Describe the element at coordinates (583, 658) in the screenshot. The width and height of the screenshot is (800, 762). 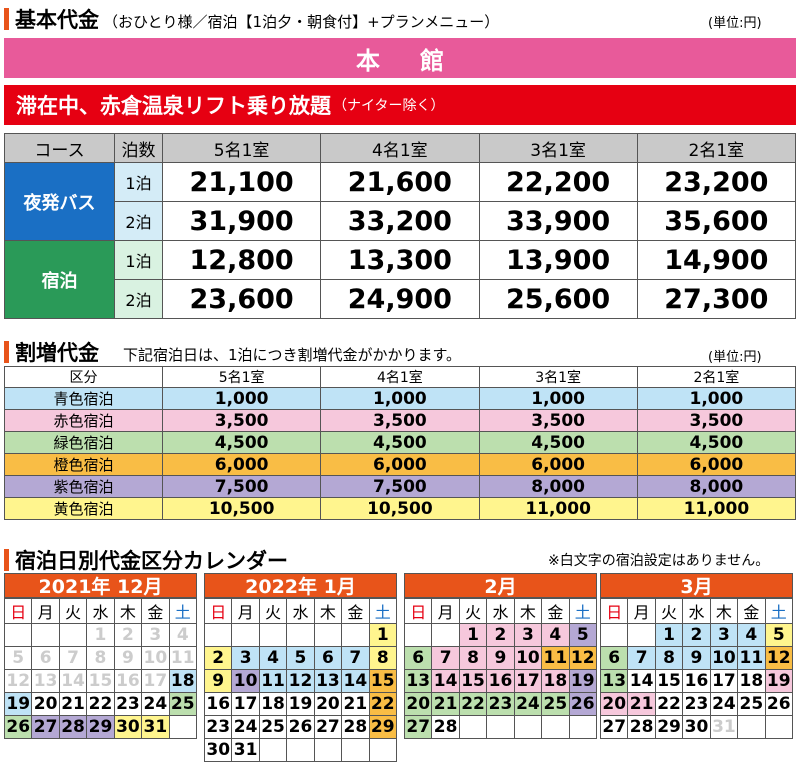
I see `calendar-day: 12` at that location.